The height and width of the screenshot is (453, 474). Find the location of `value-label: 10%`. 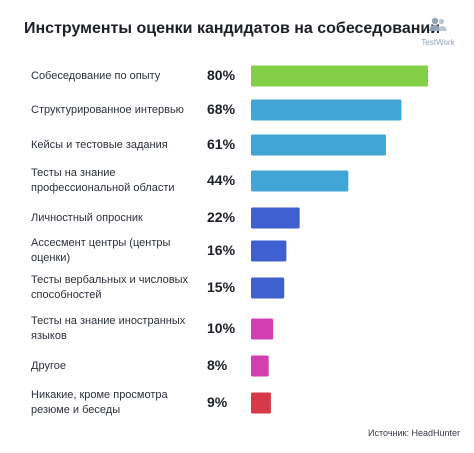

value-label: 10% is located at coordinates (221, 328).